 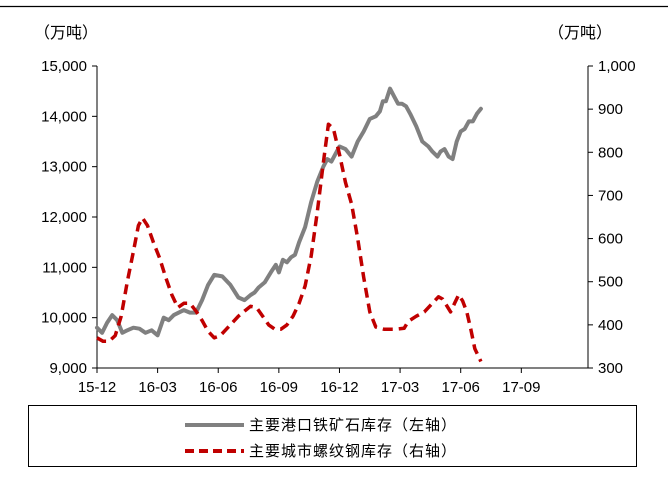 I want to click on left-tick-label: 9,000, so click(x=68, y=368).